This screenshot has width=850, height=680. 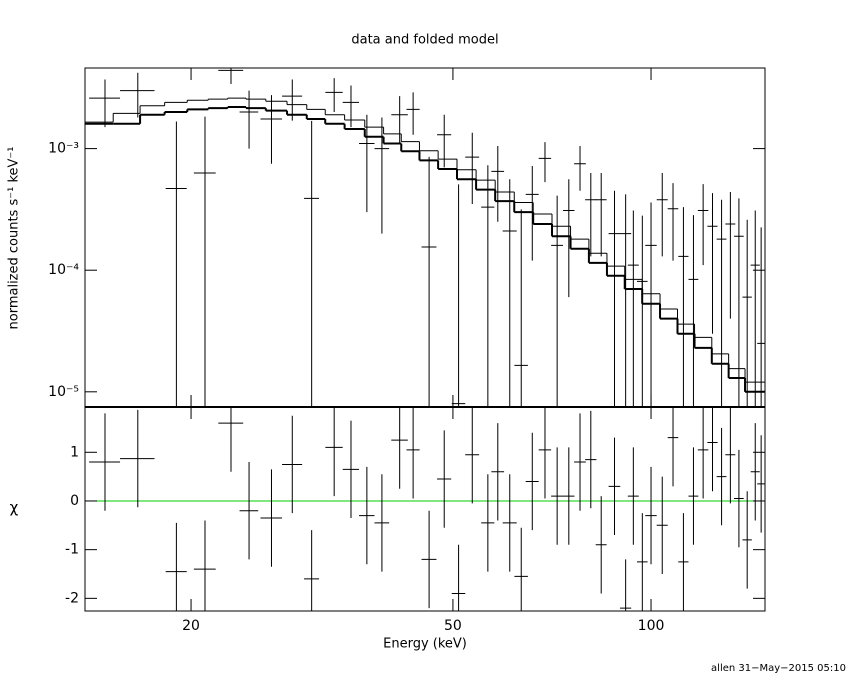 I want to click on y-tick-label: 10⁻⁴, so click(x=63, y=270).